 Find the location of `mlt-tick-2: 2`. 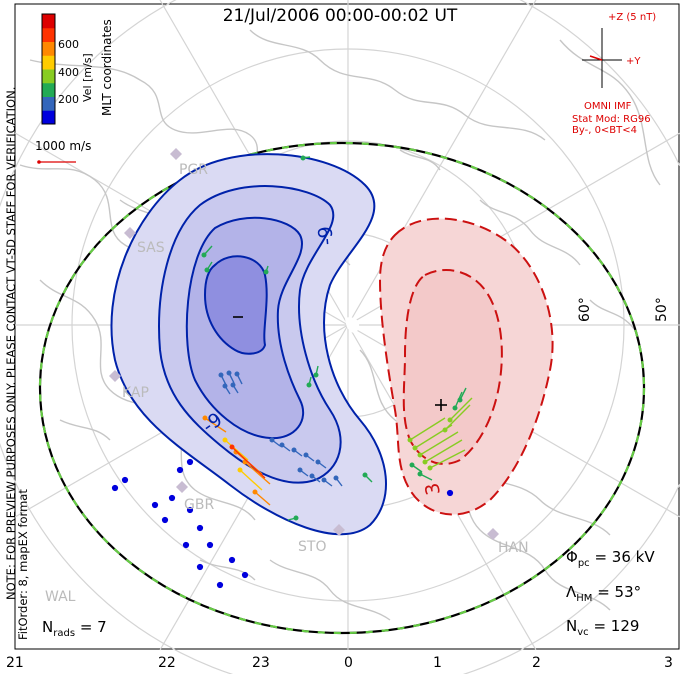

mlt-tick-2: 2 is located at coordinates (536, 663).